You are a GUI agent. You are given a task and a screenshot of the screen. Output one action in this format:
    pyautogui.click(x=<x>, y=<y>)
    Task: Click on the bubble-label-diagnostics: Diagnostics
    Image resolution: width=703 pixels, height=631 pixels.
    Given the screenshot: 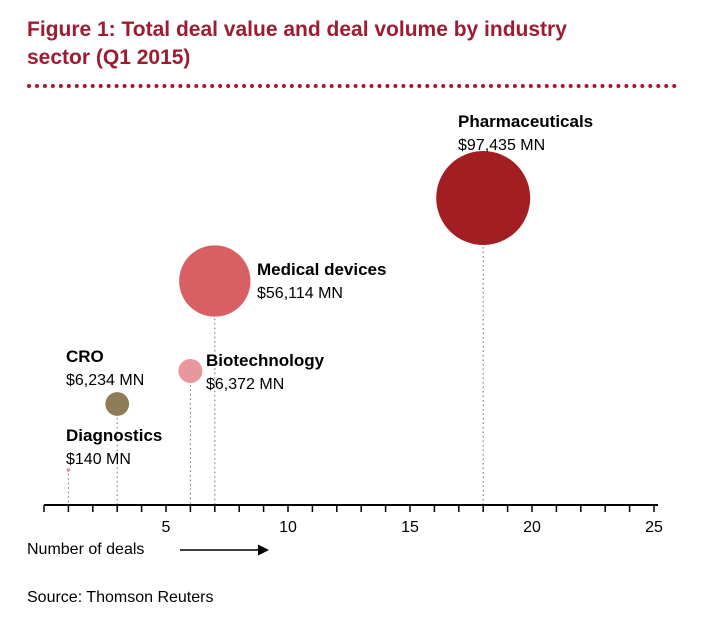 What is the action you would take?
    pyautogui.click(x=114, y=435)
    